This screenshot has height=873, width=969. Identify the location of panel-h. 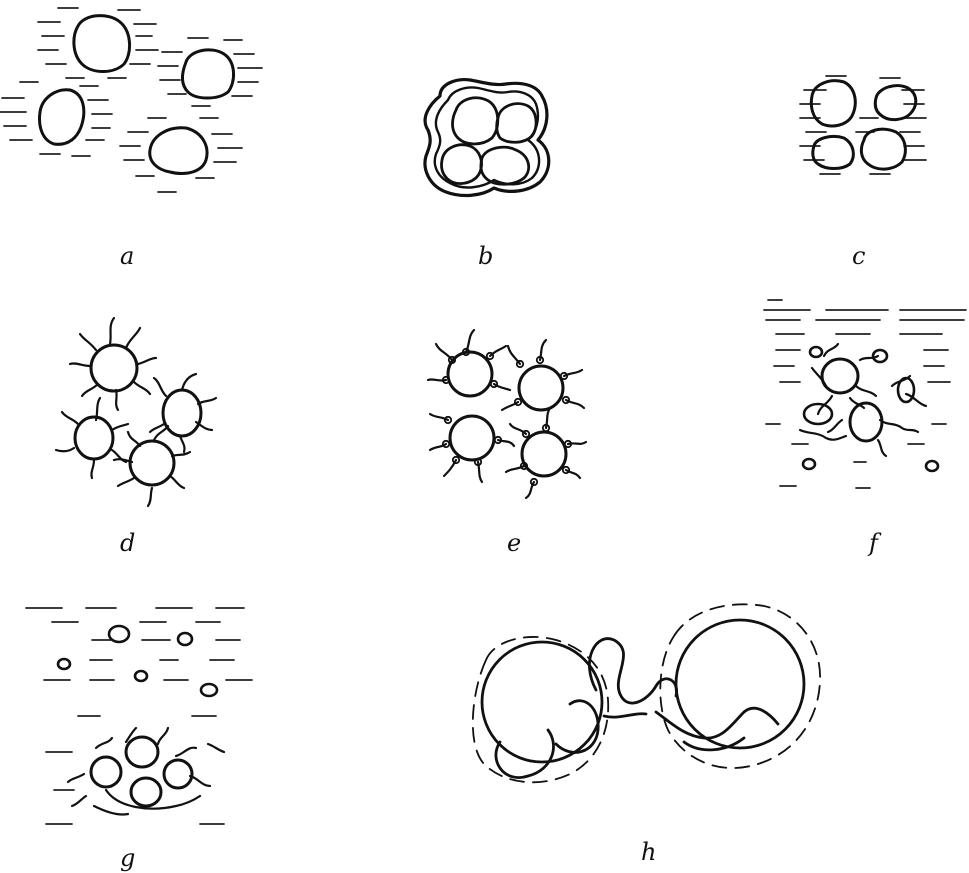
(646, 693).